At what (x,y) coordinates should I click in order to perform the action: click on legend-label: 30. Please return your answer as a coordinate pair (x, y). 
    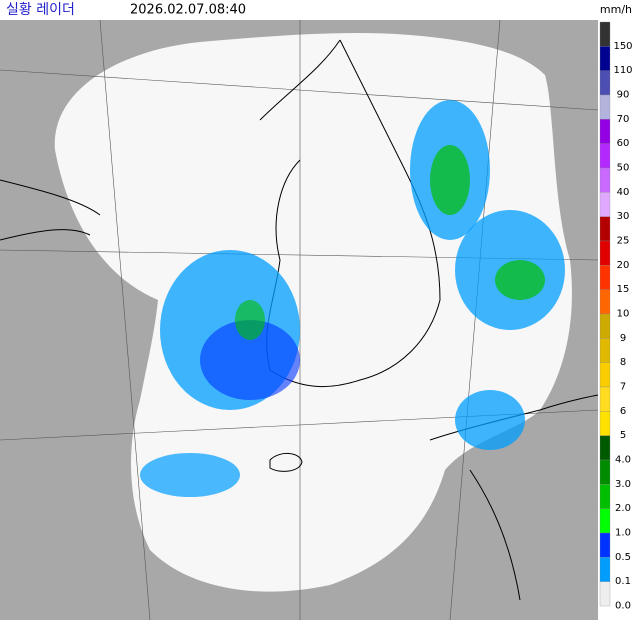
    Looking at the image, I should click on (623, 216).